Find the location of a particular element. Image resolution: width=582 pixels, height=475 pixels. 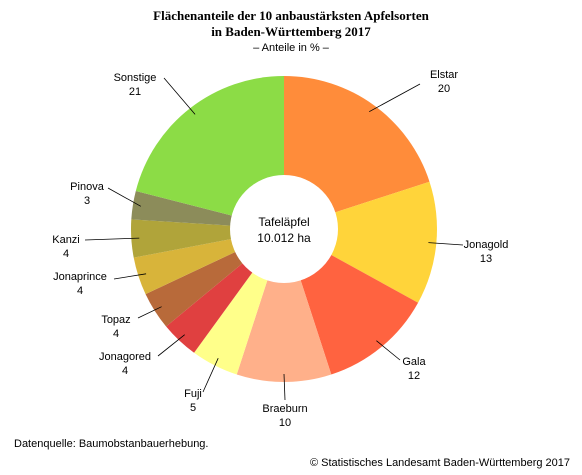

slice-value-kanzi: 4 is located at coordinates (66, 254).